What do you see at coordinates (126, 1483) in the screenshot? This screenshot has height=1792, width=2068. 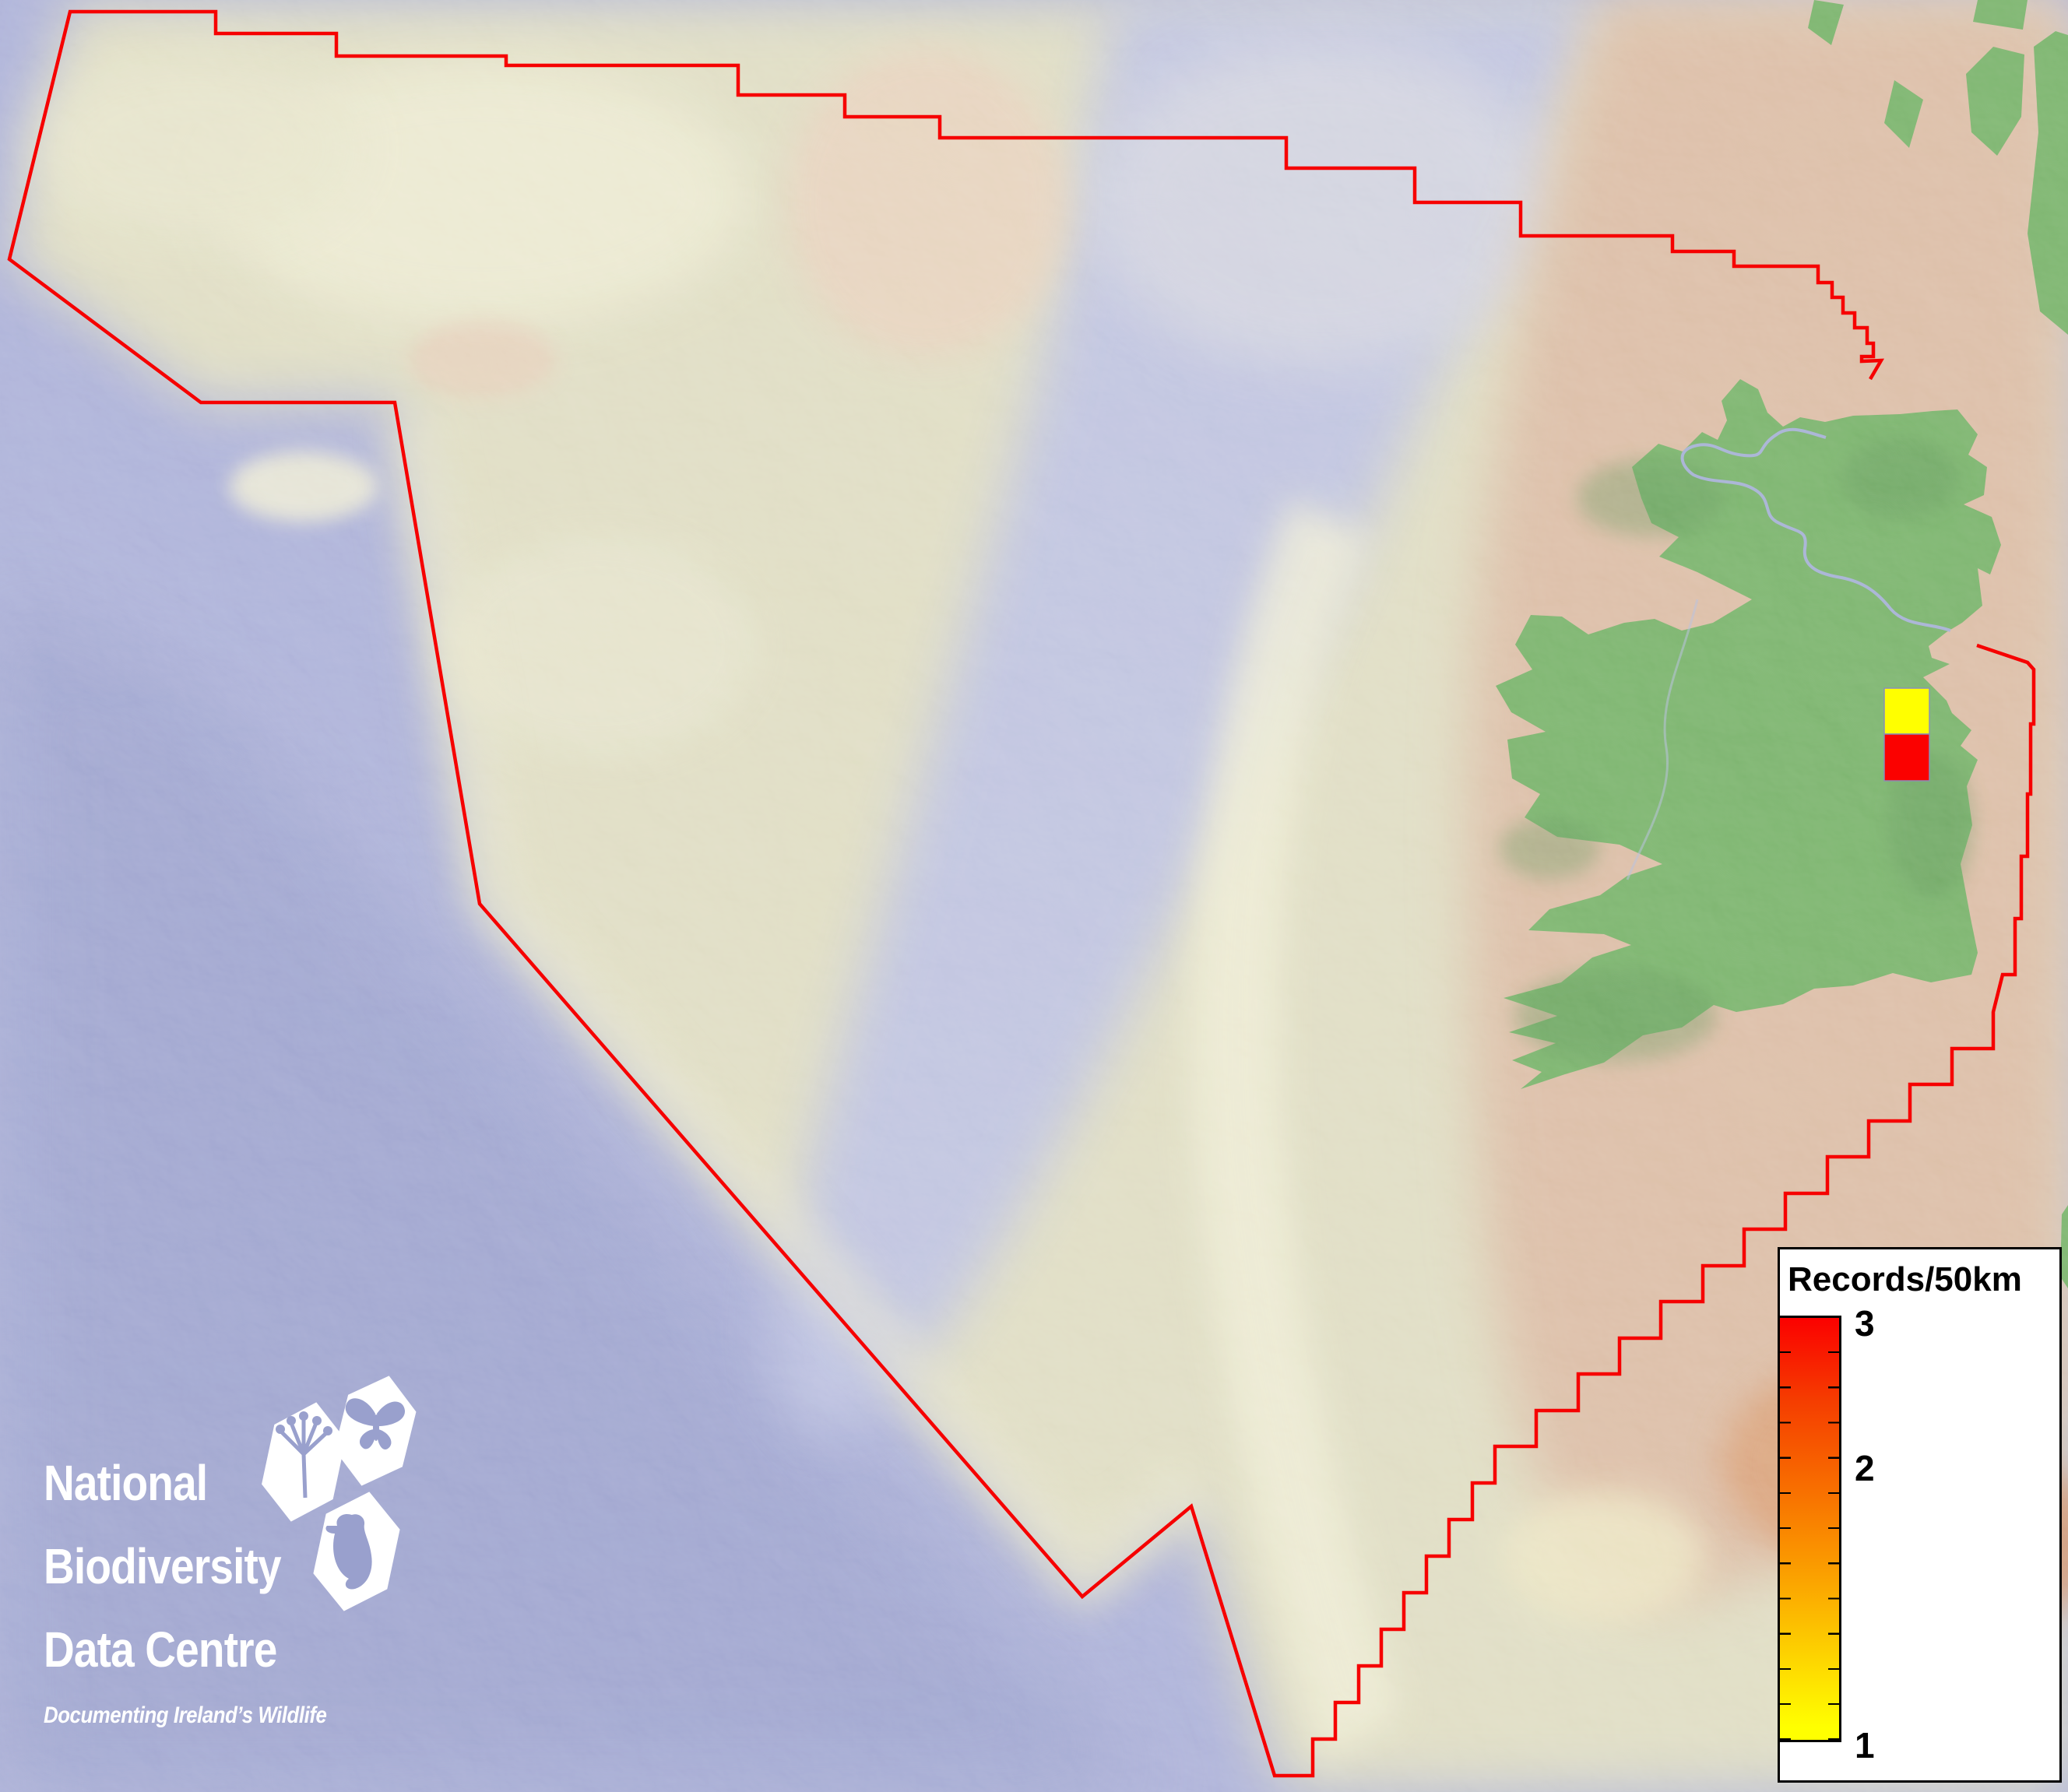 I see `logo-line-1: National` at bounding box center [126, 1483].